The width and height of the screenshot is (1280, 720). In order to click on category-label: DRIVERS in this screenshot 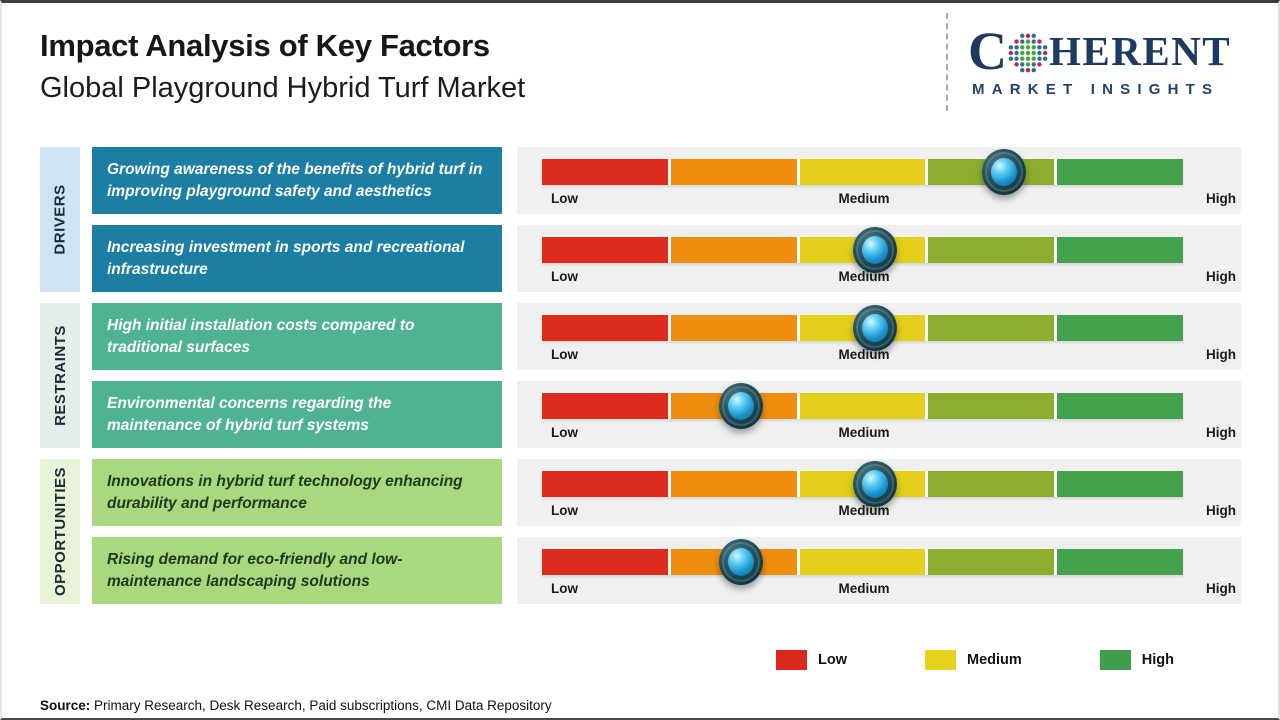, I will do `click(60, 219)`.